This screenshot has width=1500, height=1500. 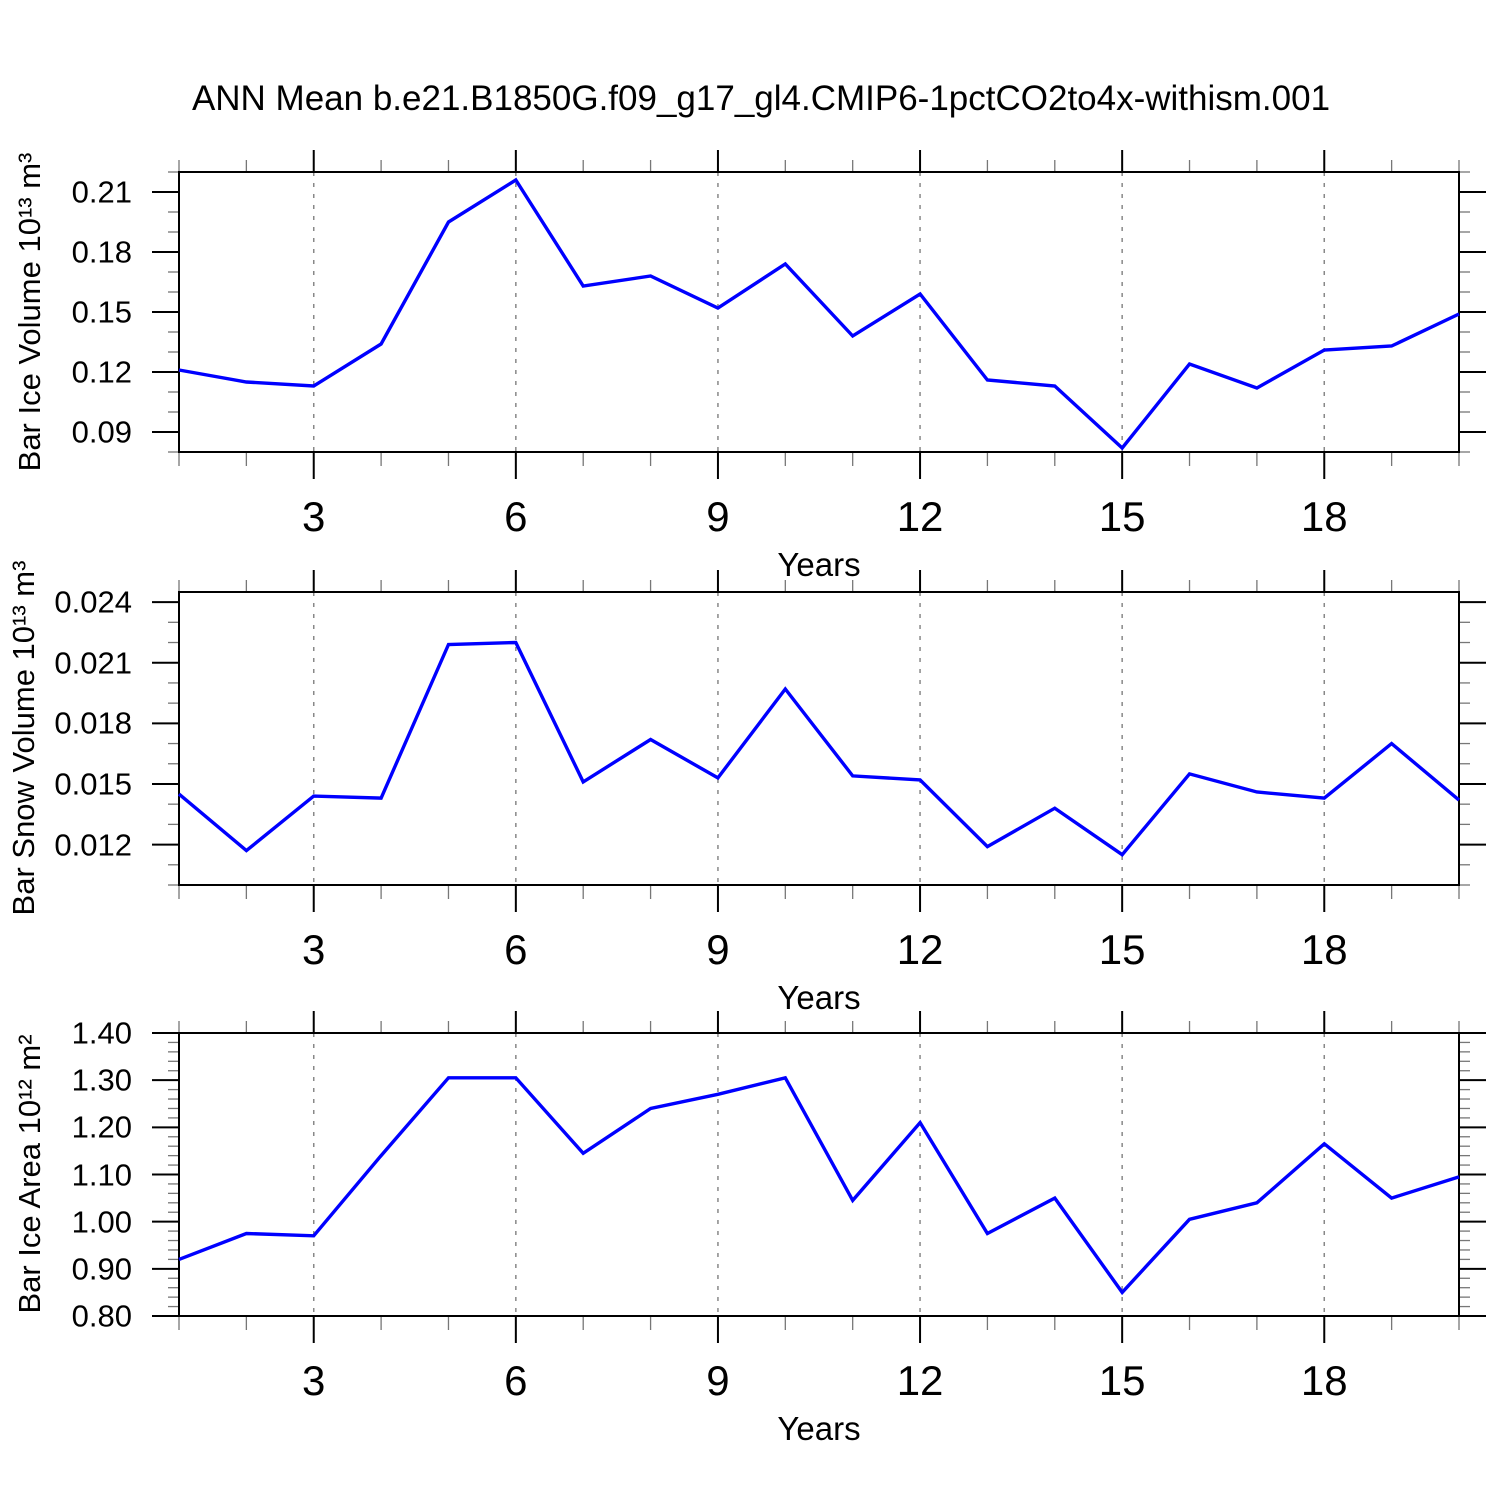 What do you see at coordinates (819, 564) in the screenshot?
I see `x-axis-title-1: Years` at bounding box center [819, 564].